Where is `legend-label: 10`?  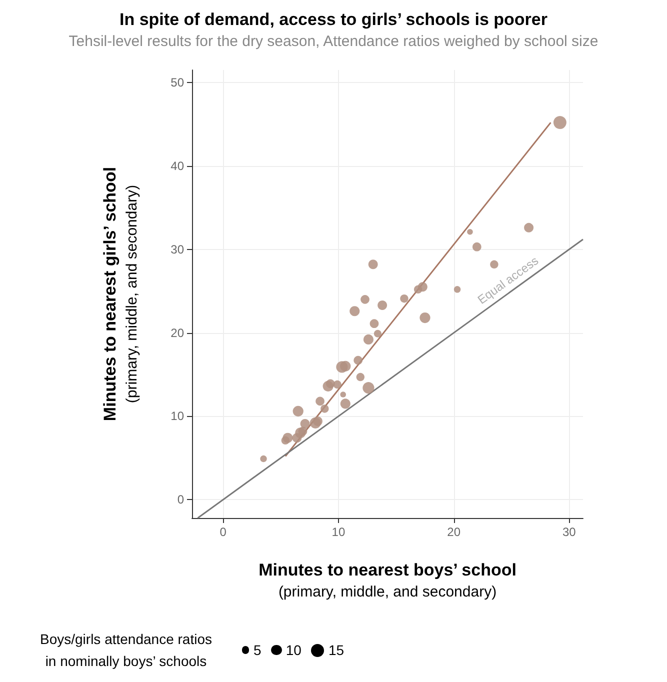 legend-label: 10 is located at coordinates (294, 650).